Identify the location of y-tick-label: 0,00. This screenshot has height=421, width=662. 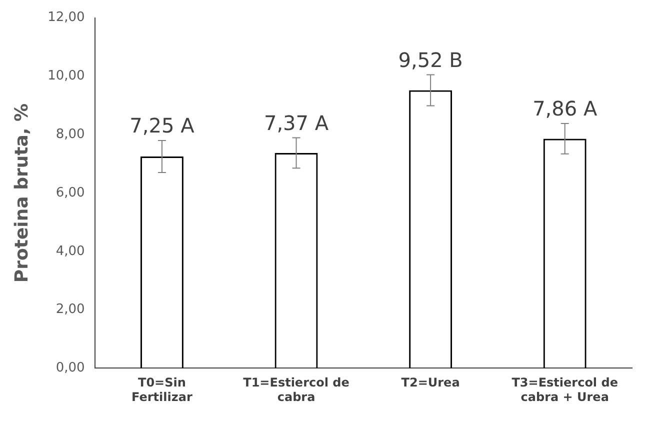
(70, 368).